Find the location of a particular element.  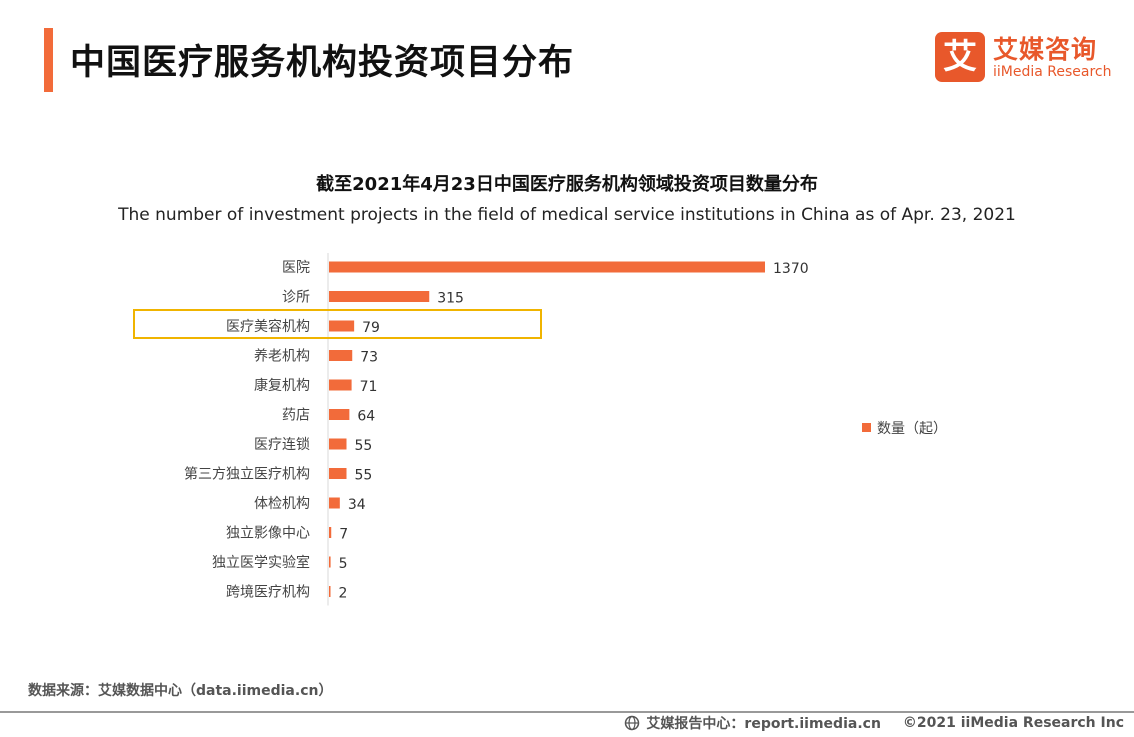

category-label: 诊所 is located at coordinates (296, 298).